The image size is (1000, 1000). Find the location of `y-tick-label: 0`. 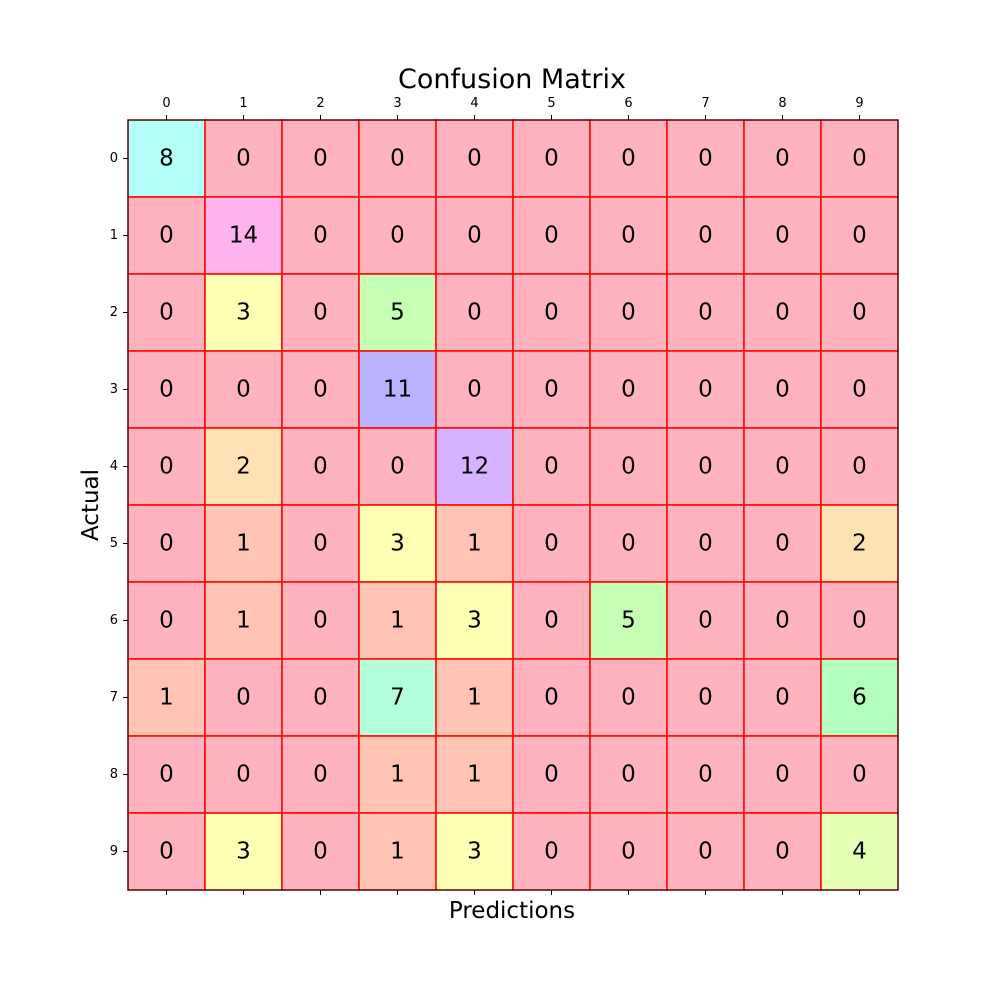

y-tick-label: 0 is located at coordinates (114, 158).